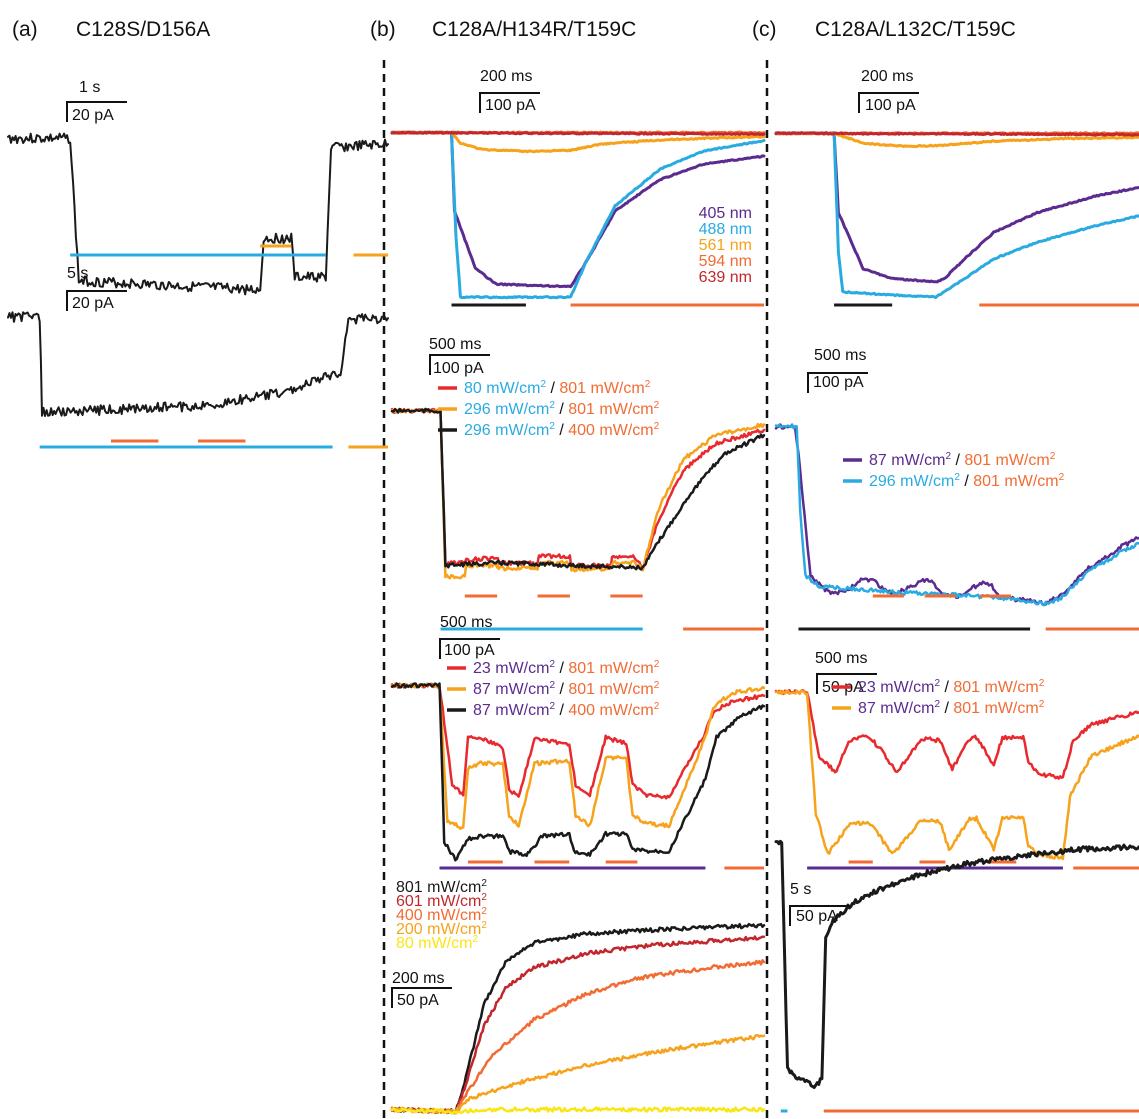 Image resolution: width=1139 pixels, height=1119 pixels. I want to click on legend-label: 200 mW/cm, so click(438, 929).